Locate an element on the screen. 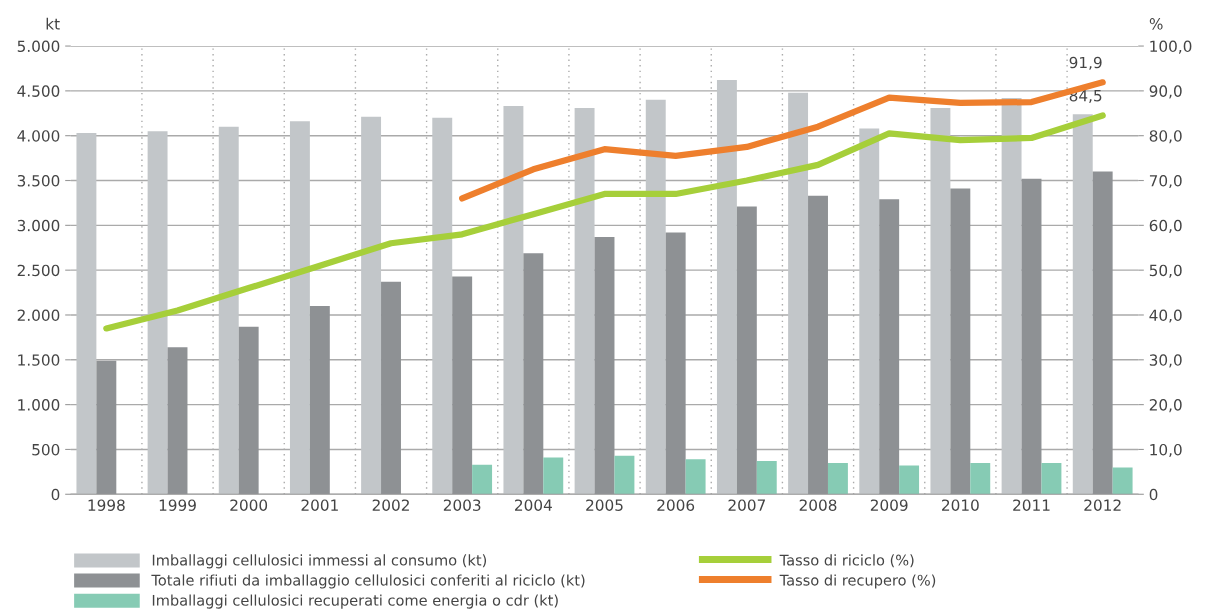  y2-tick-label: 100,0 is located at coordinates (1171, 47).